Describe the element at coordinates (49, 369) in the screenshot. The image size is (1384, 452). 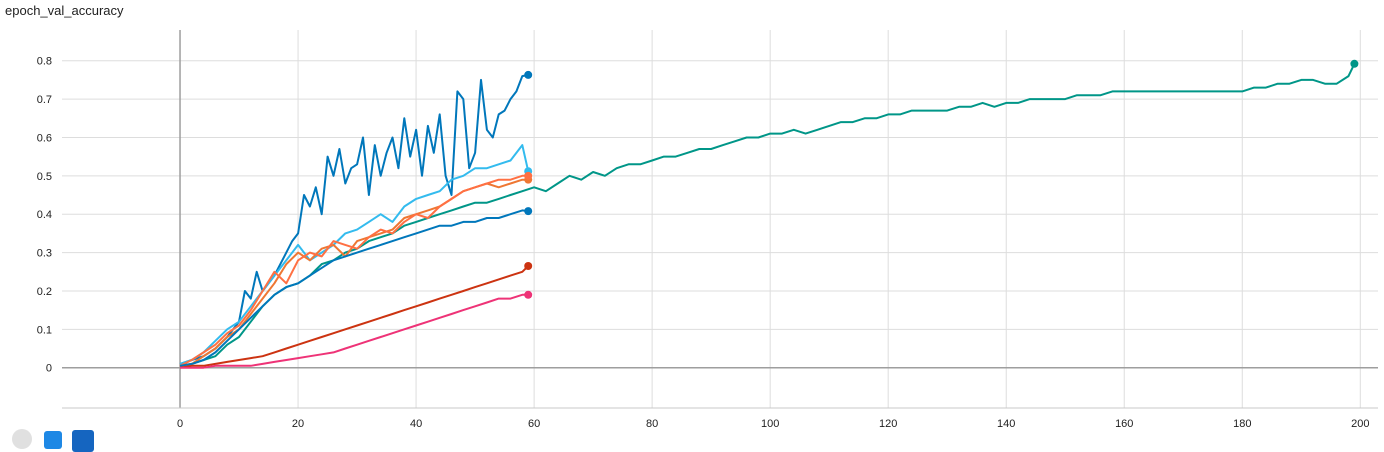
I see `y-tick-label: 0` at that location.